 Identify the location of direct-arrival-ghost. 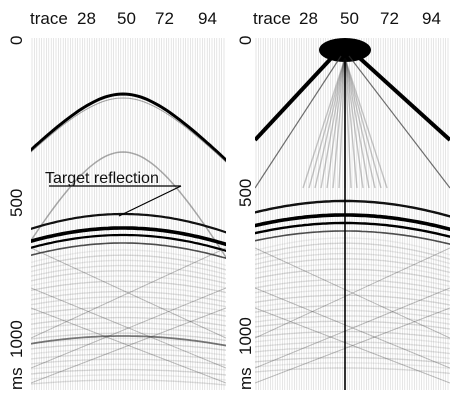
(128, 130).